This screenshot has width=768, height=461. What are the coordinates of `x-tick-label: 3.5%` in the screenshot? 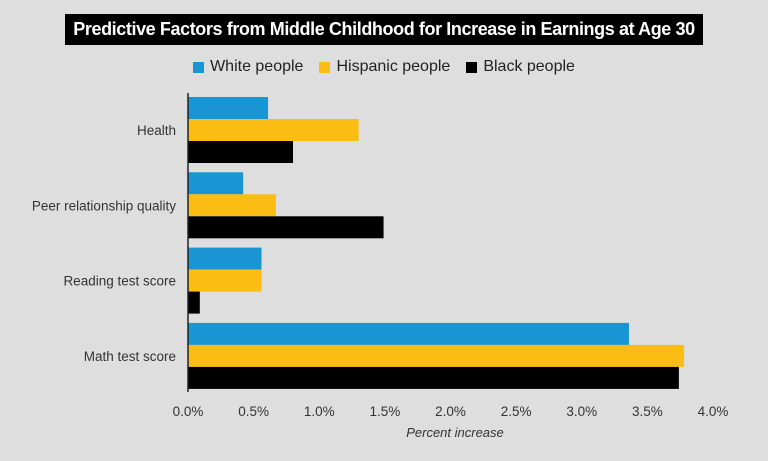 It's located at (647, 411).